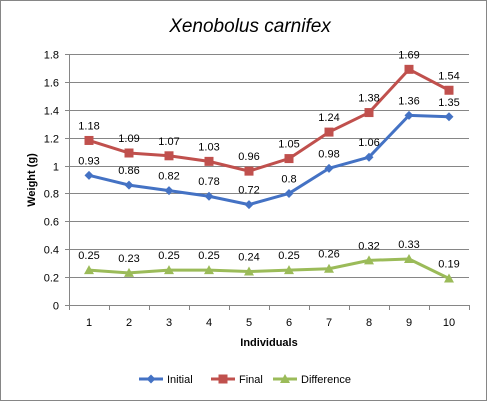  I want to click on y-tick-label: 0.2, so click(51, 279).